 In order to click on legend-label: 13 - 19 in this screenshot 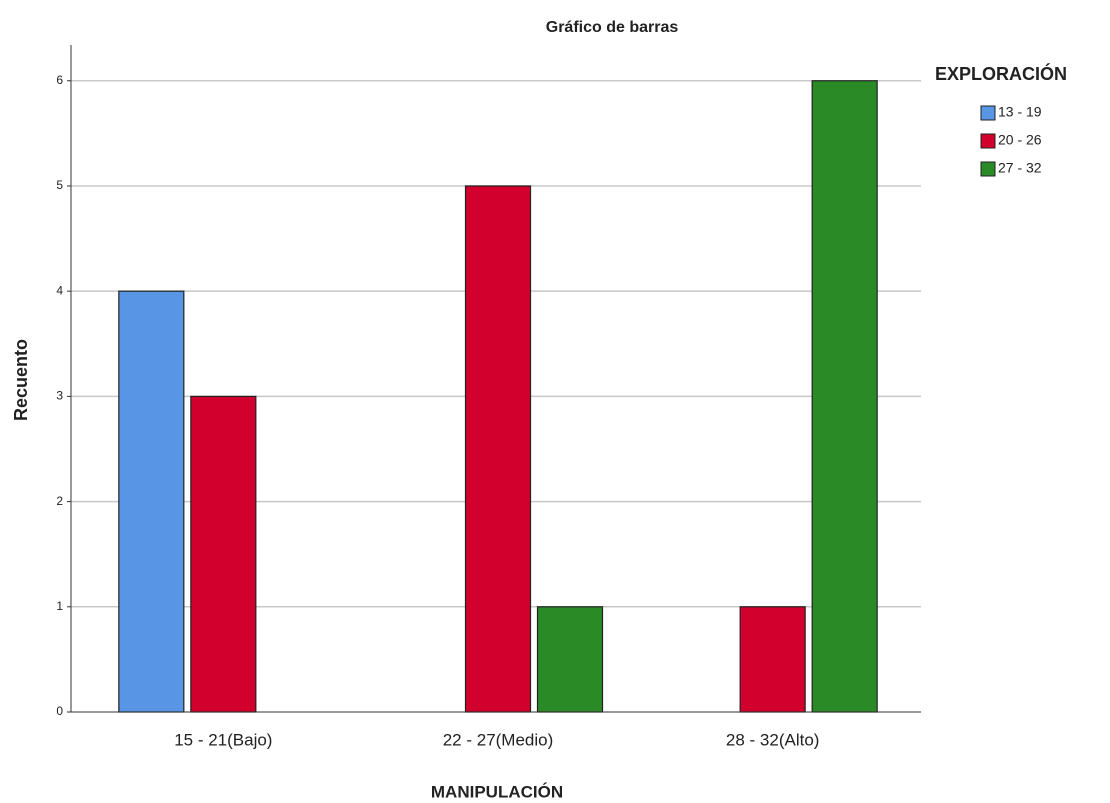, I will do `click(1020, 112)`.